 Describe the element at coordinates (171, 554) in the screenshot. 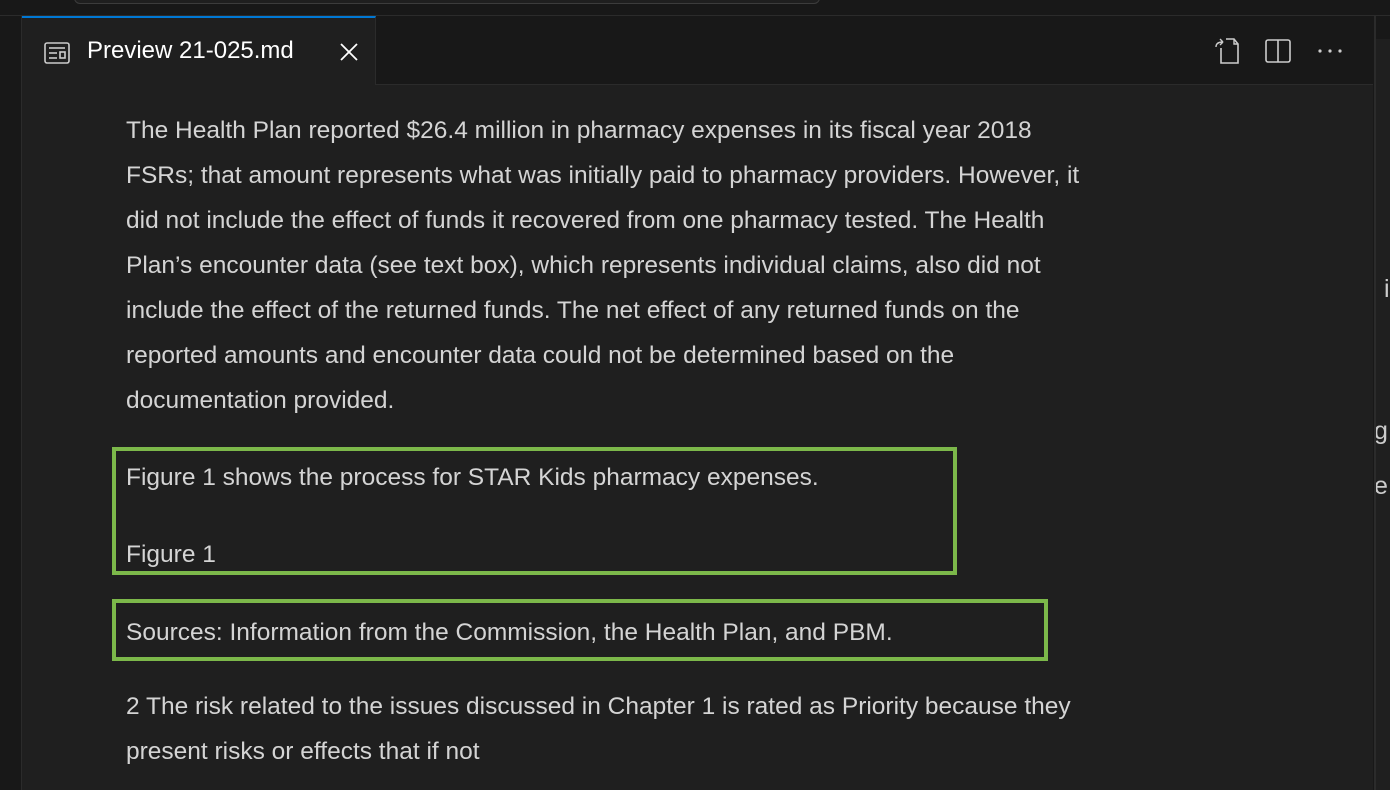

I see `figure-label: Figure 1` at that location.